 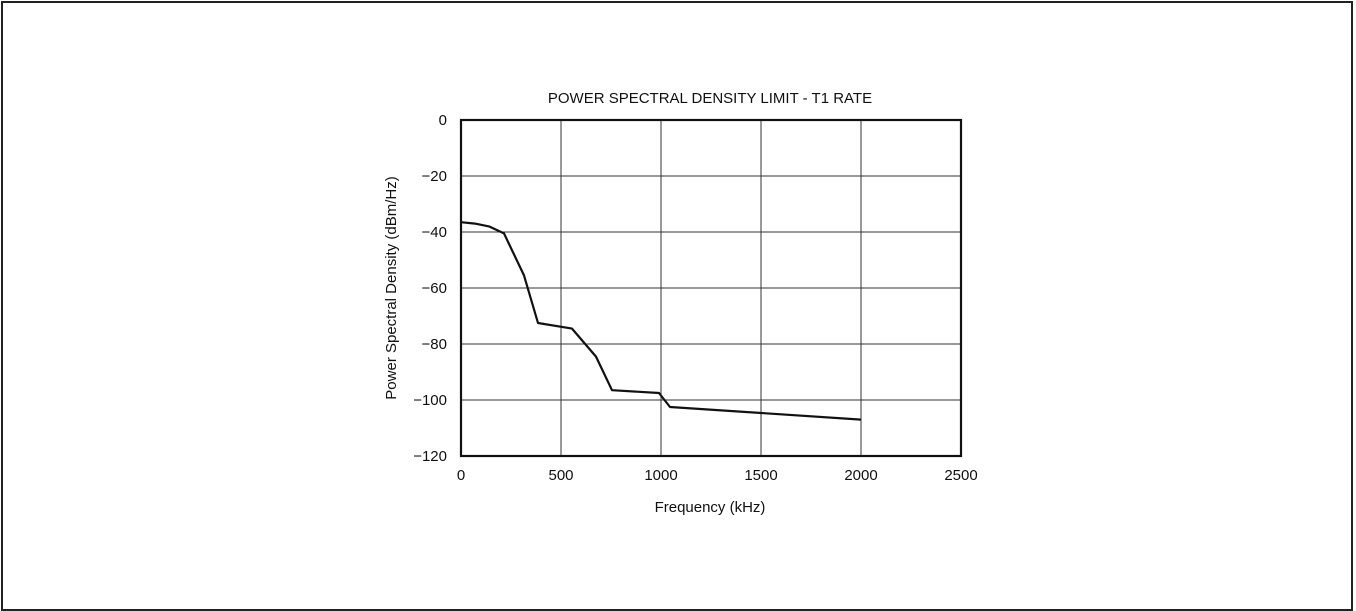 I want to click on x-tick-labels: 0 500 1000 1500 2000 2500, so click(x=717, y=475).